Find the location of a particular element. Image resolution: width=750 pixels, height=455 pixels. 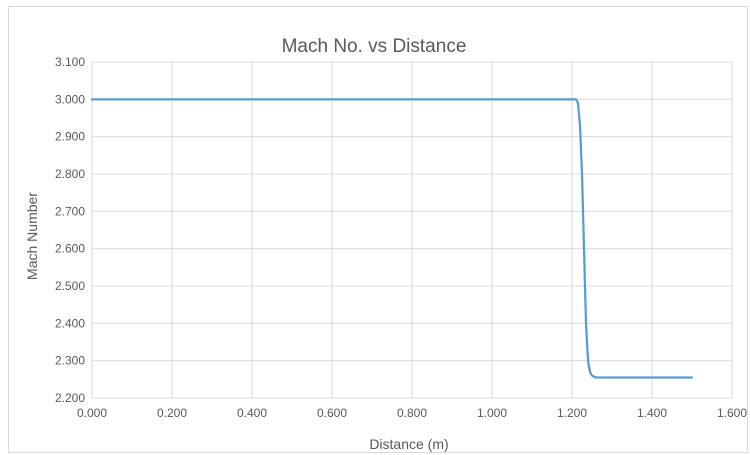

x-tick-label: 1.200 is located at coordinates (572, 413).